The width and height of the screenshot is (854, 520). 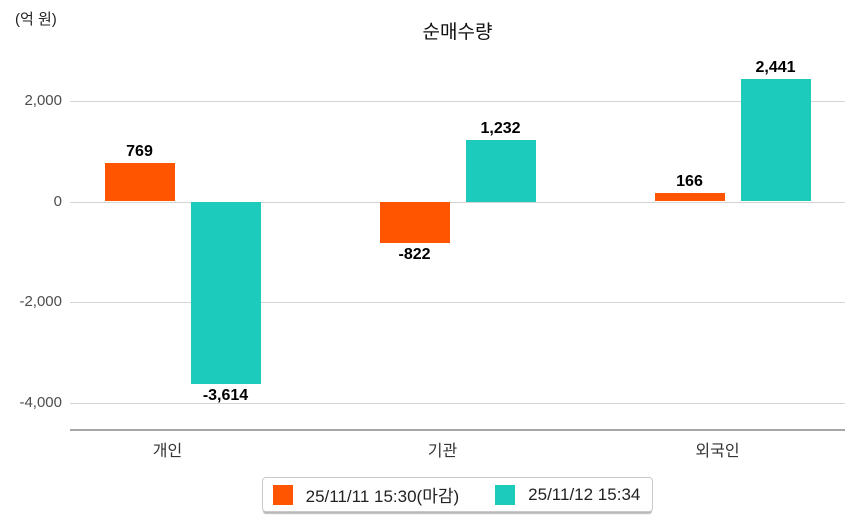 I want to click on legend-box: 25/11/11 15:30(마감) 25/11/12 15:34, so click(x=457, y=494).